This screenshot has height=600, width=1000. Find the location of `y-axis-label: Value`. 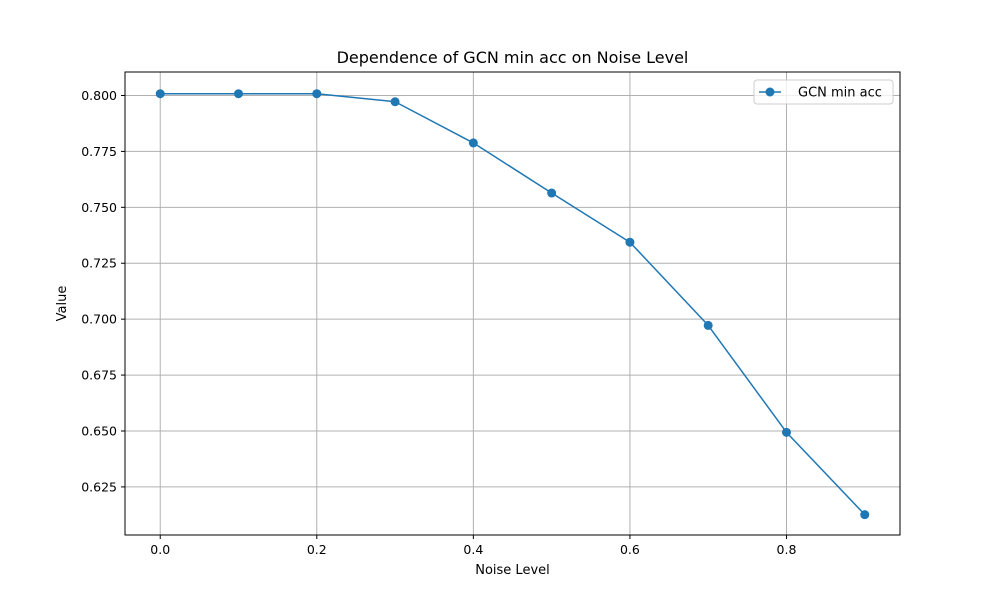

y-axis-label: Value is located at coordinates (62, 304).